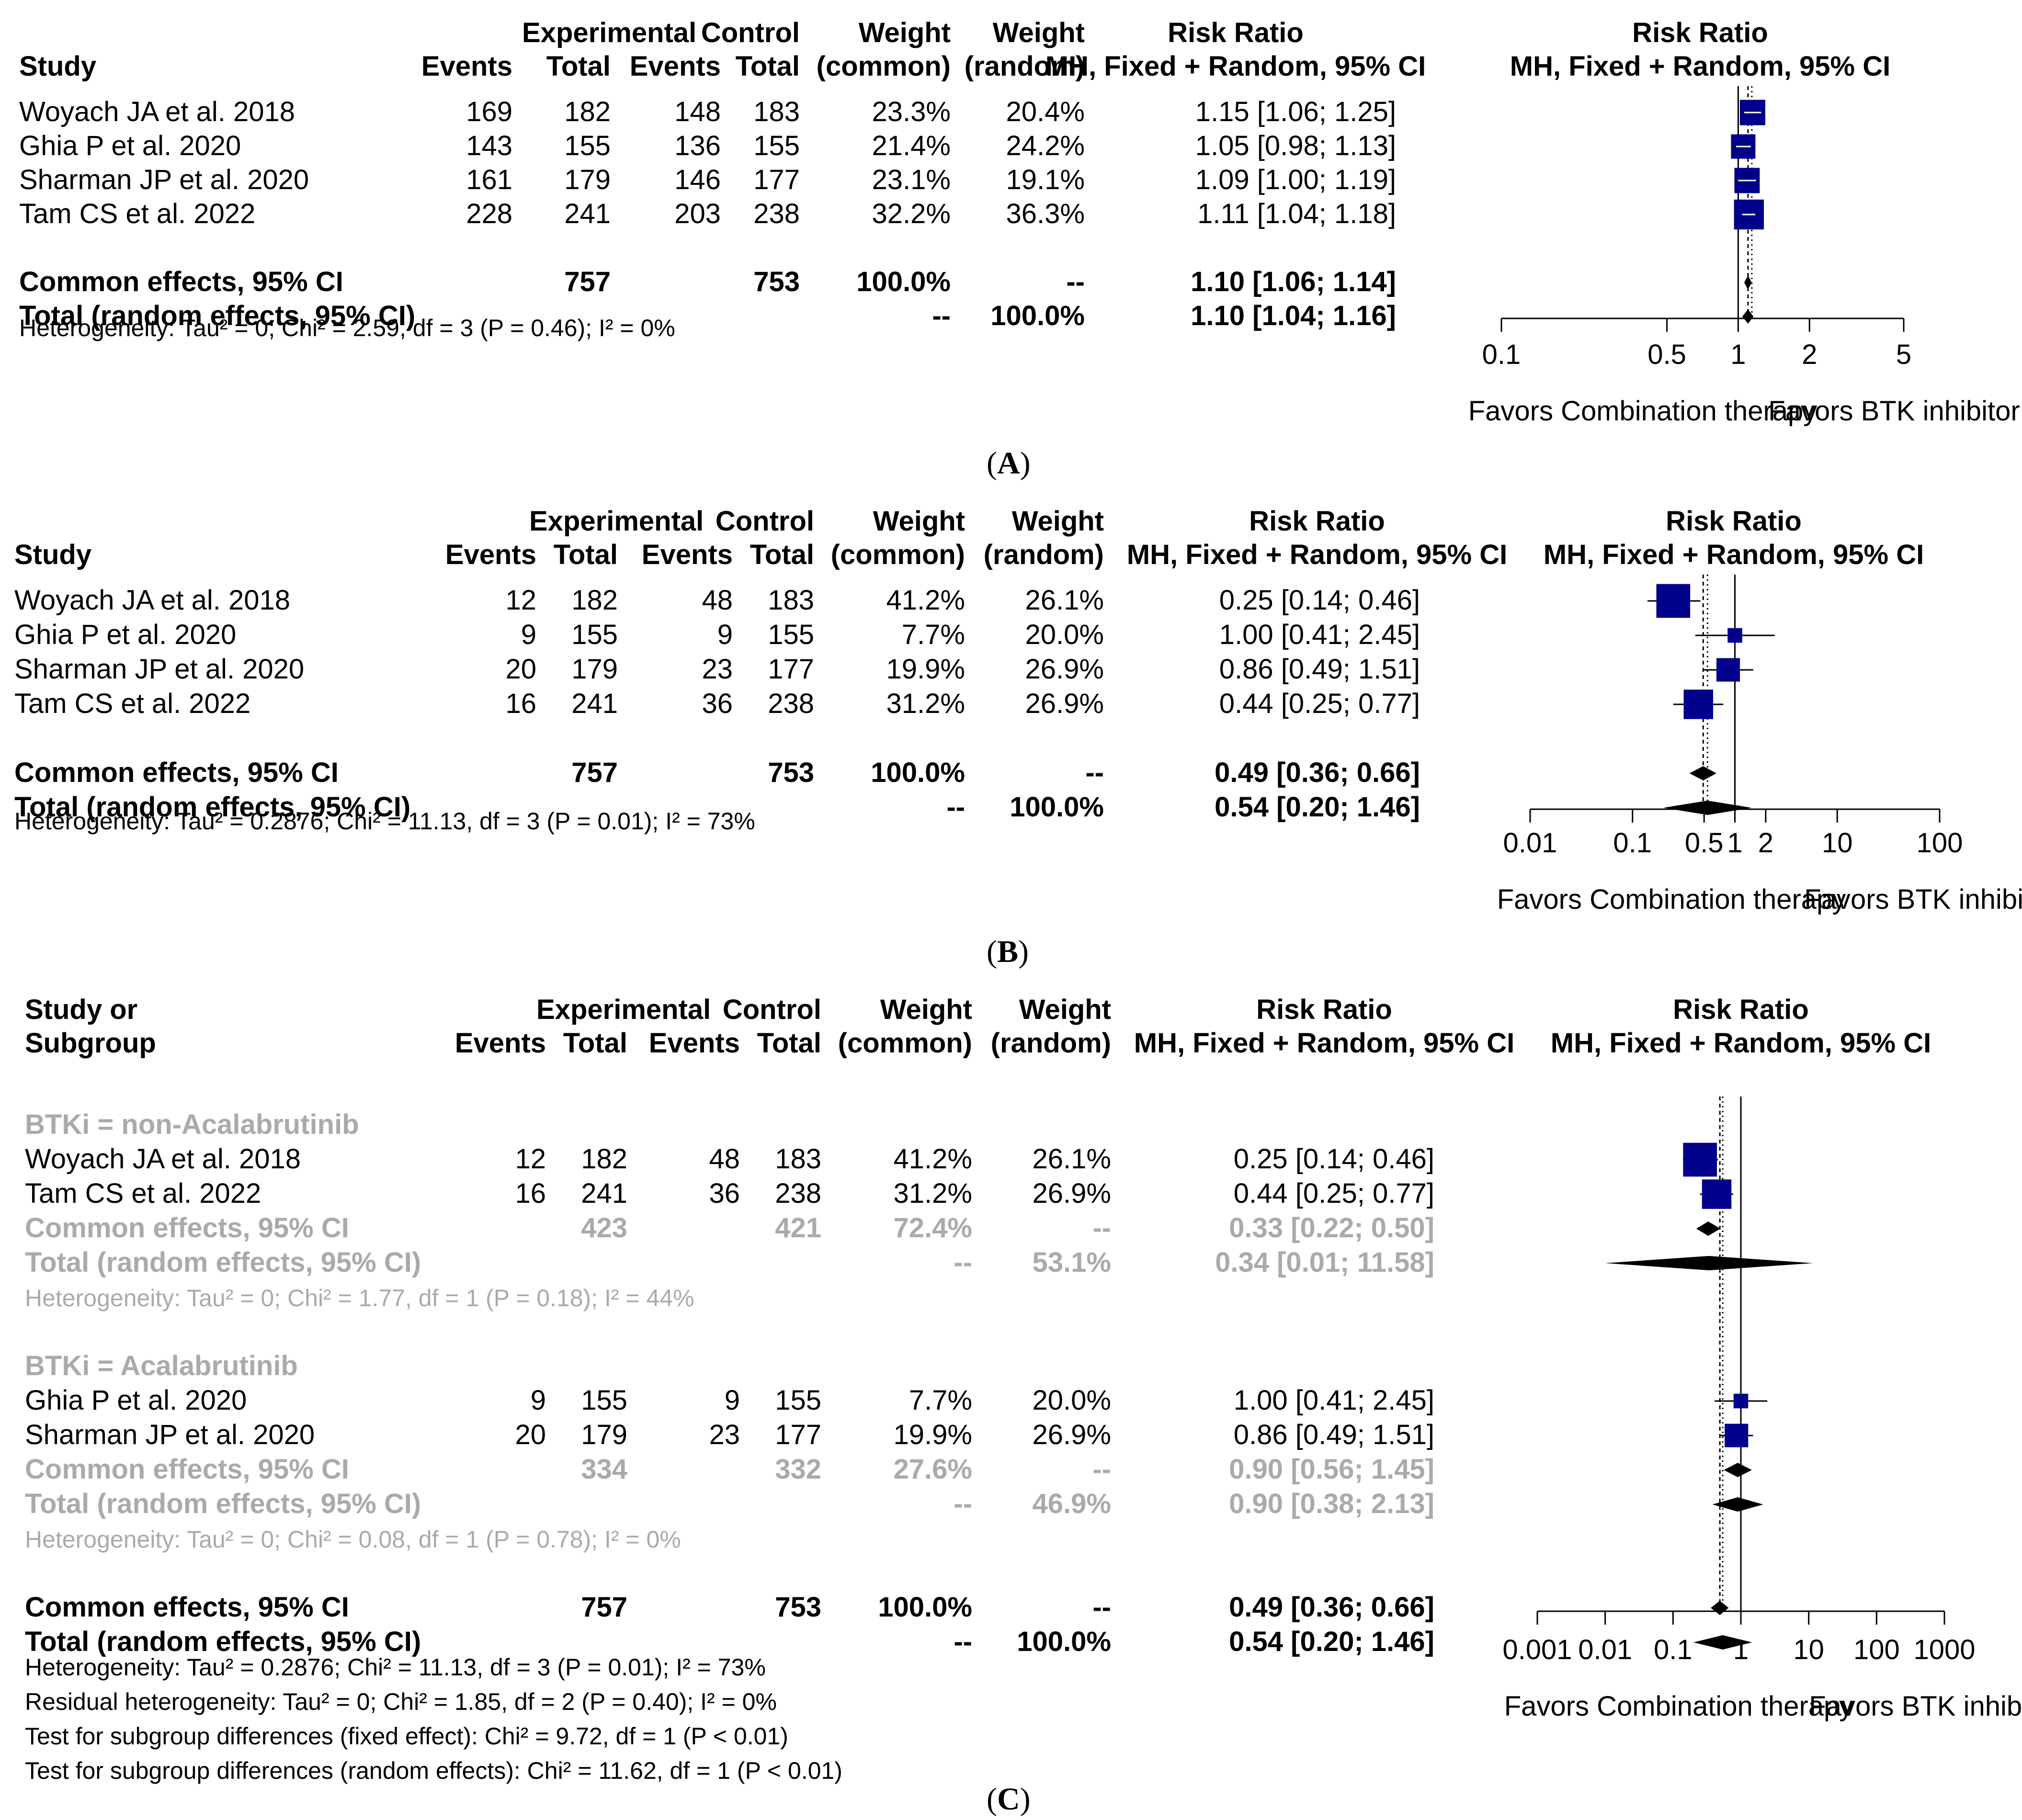 Image resolution: width=2022 pixels, height=1820 pixels. I want to click on risk-ratio-cell: 1.05 [0.98; 1.13], so click(1295, 145).